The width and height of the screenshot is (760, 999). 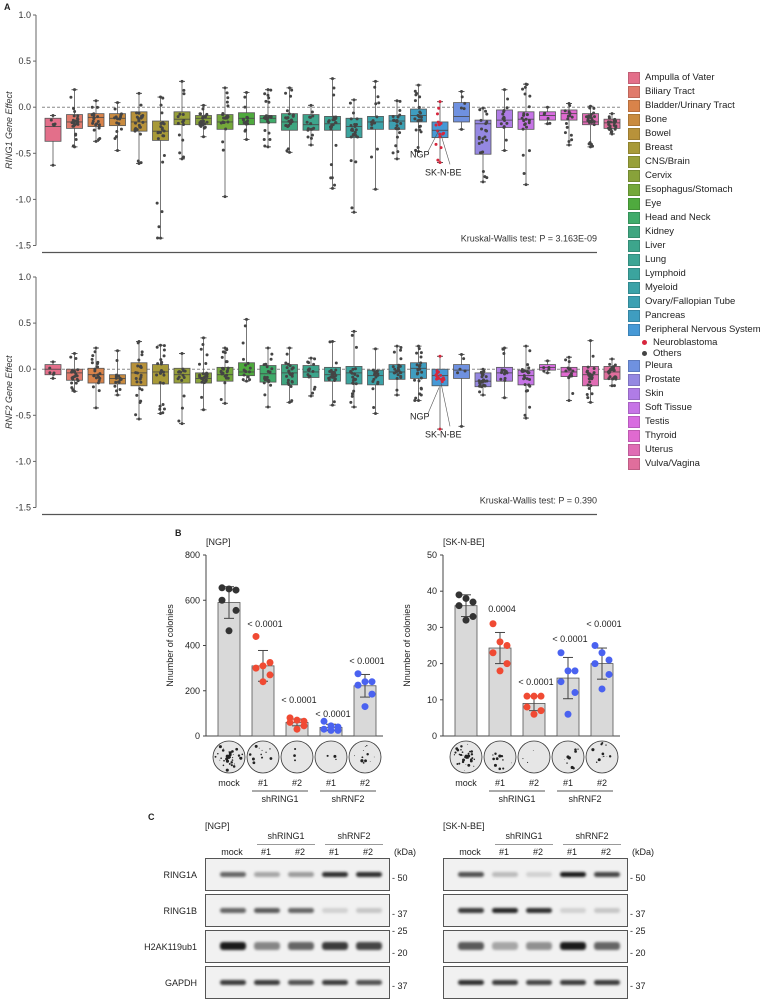 I want to click on x-tick-label: #1, so click(x=568, y=783).